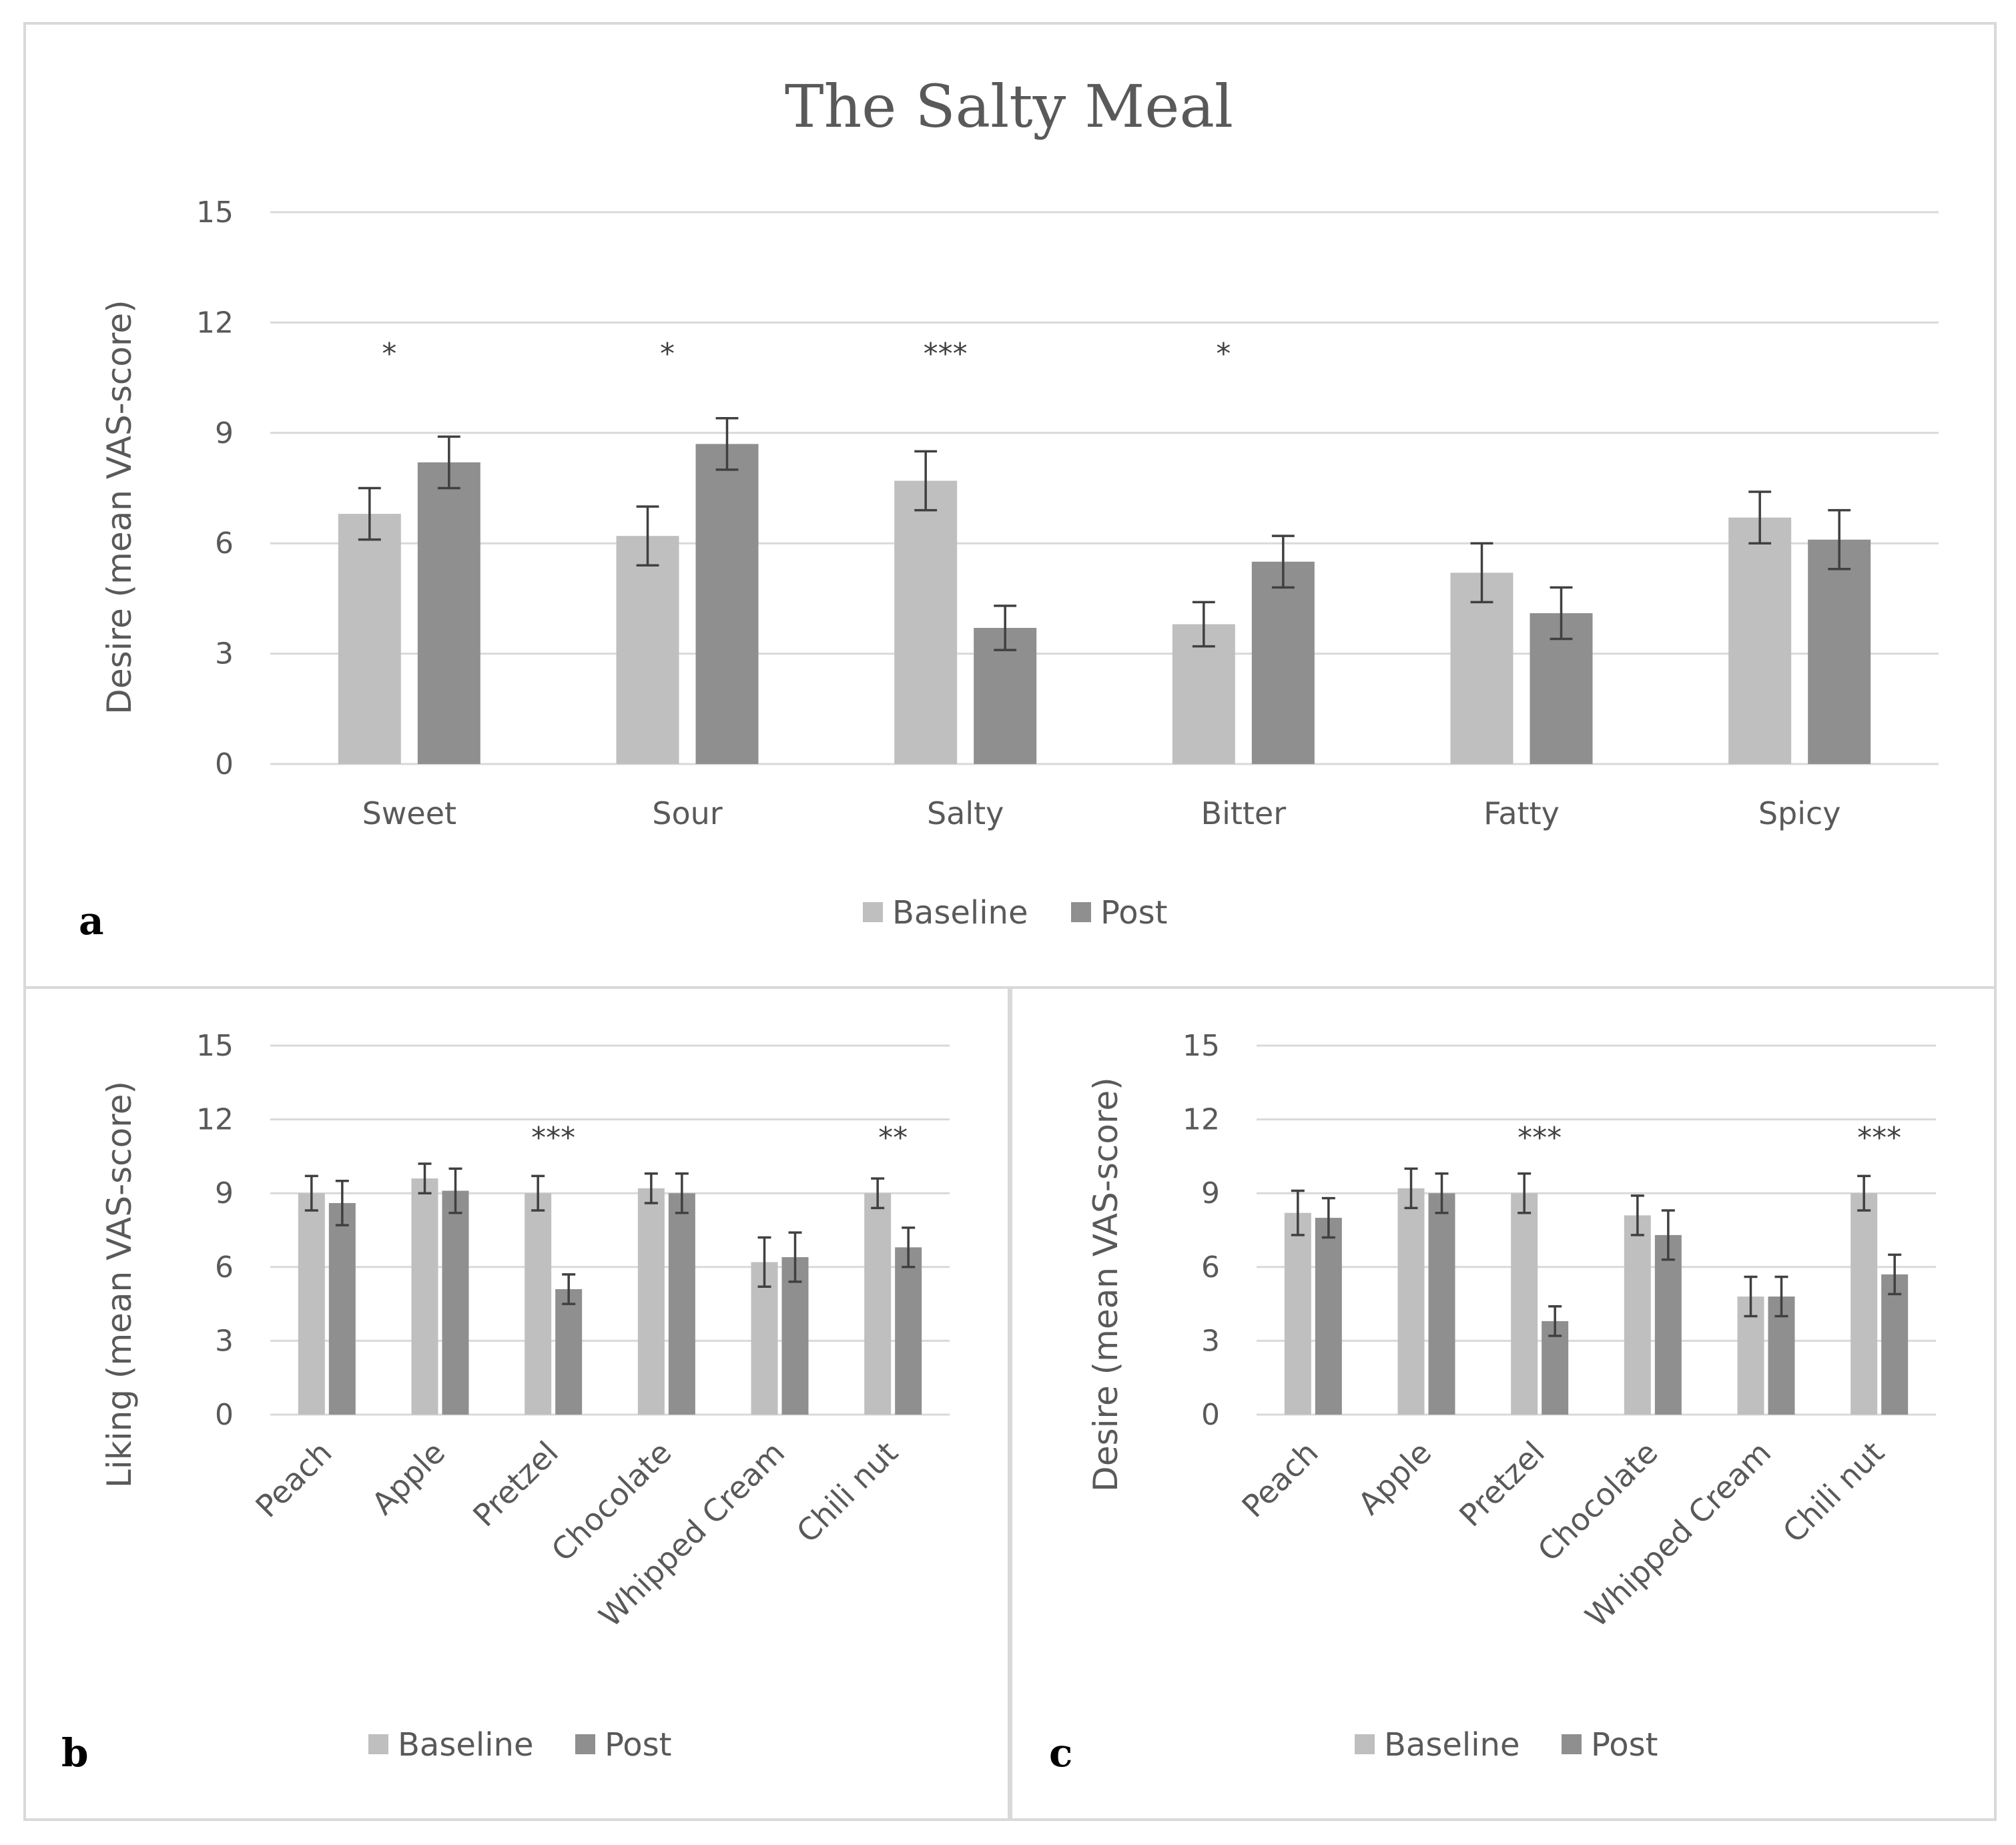 This screenshot has height=1845, width=2016. Describe the element at coordinates (893, 1138) in the screenshot. I see `significance-marker: **` at that location.